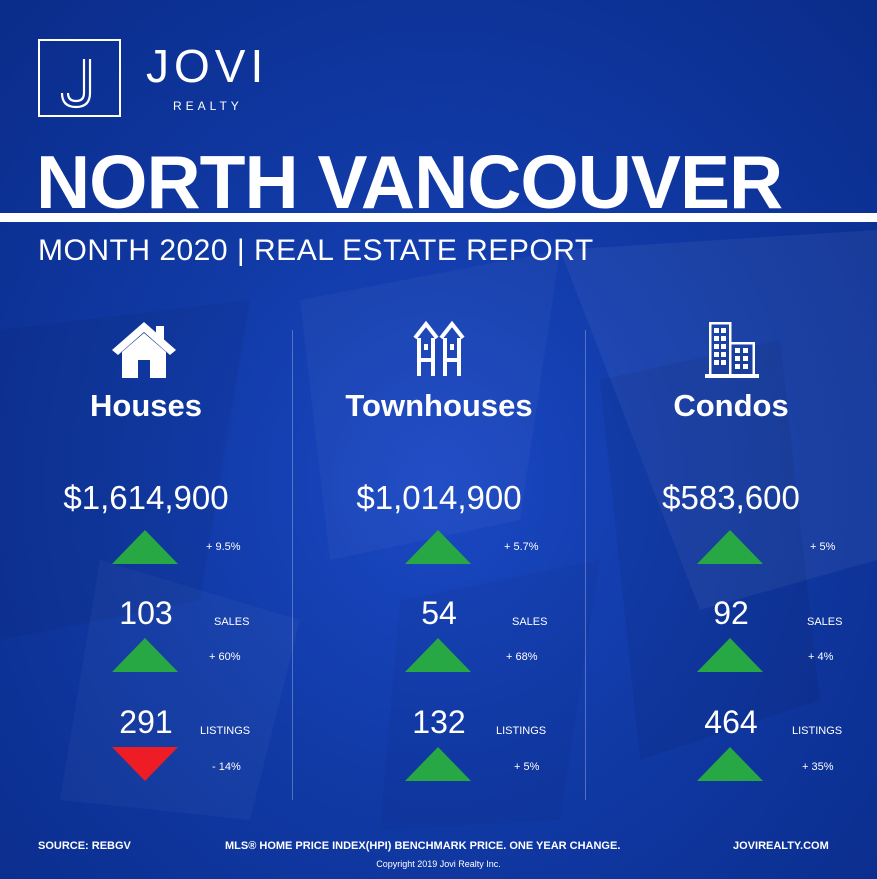 Image resolution: width=877 pixels, height=879 pixels. What do you see at coordinates (146, 497) in the screenshot?
I see `benchmark-price: $1,614,900` at bounding box center [146, 497].